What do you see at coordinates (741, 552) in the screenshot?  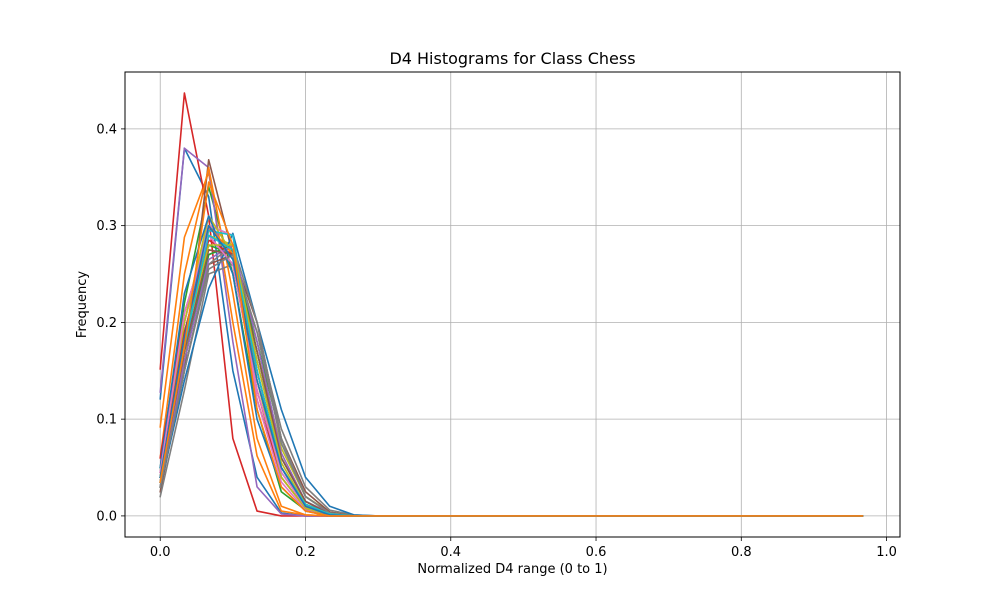 I see `x-tick-label: 0.8` at bounding box center [741, 552].